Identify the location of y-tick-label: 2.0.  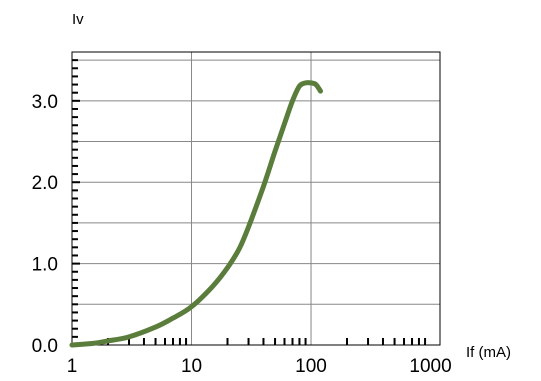
(45, 183).